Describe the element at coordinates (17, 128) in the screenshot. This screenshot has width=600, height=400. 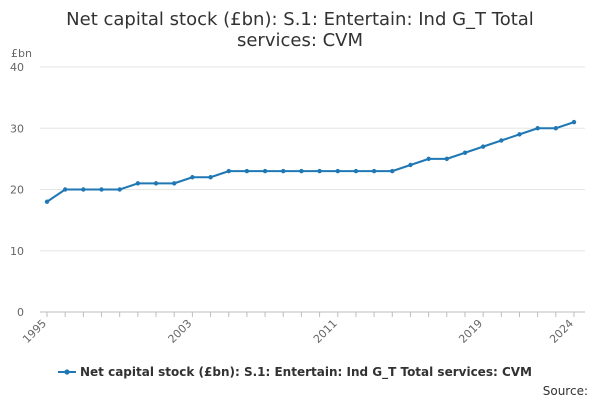
I see `y-tick-label: 30` at that location.